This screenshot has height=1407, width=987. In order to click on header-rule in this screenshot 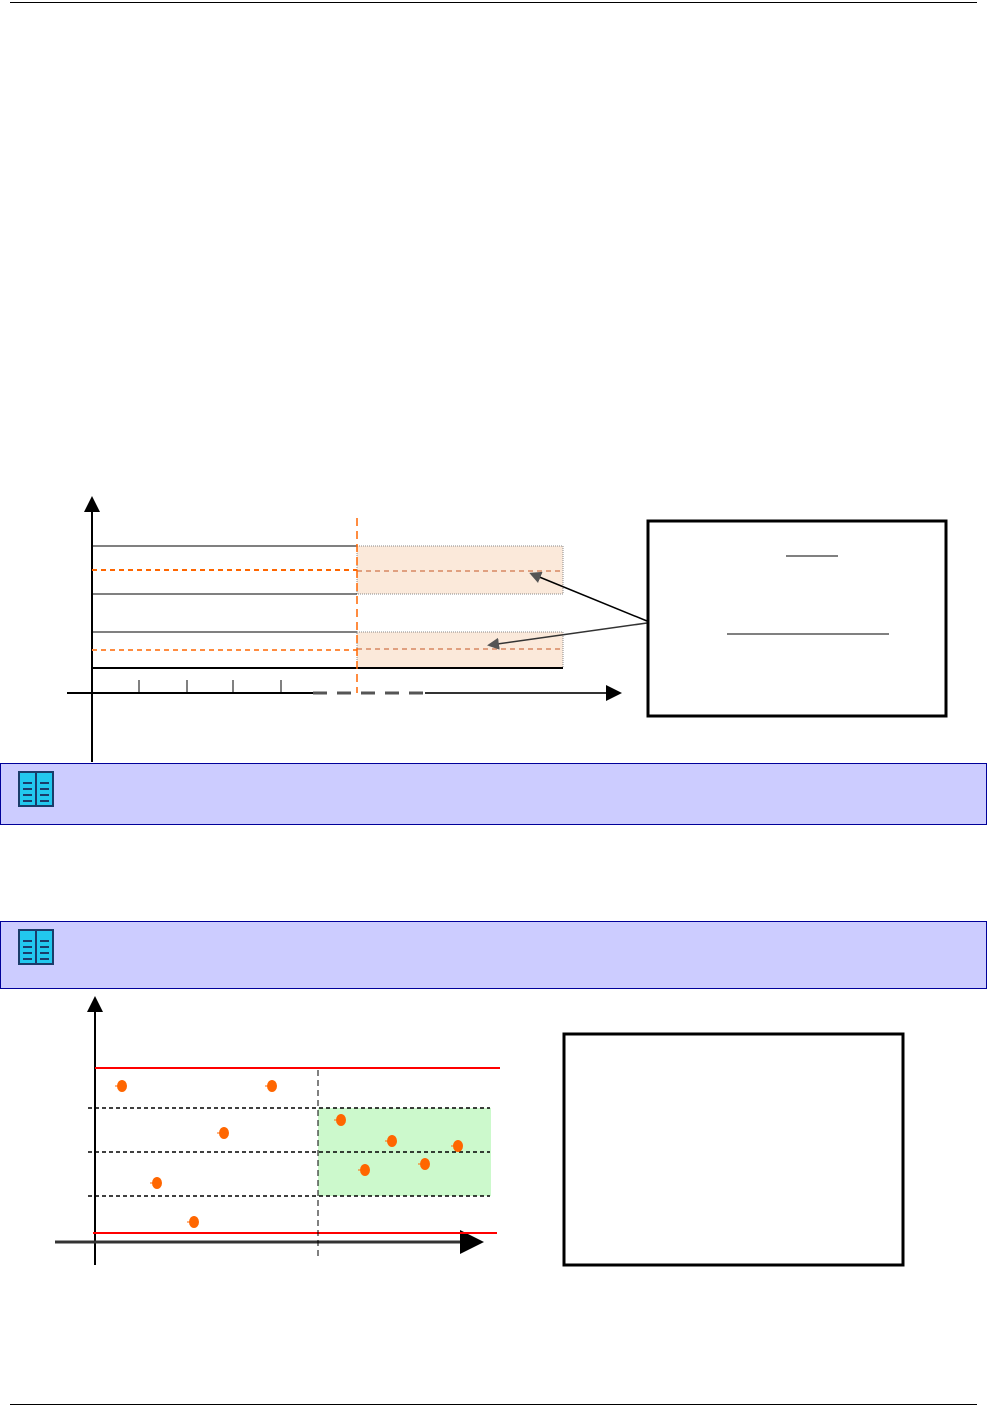, I will do `click(493, 2)`.